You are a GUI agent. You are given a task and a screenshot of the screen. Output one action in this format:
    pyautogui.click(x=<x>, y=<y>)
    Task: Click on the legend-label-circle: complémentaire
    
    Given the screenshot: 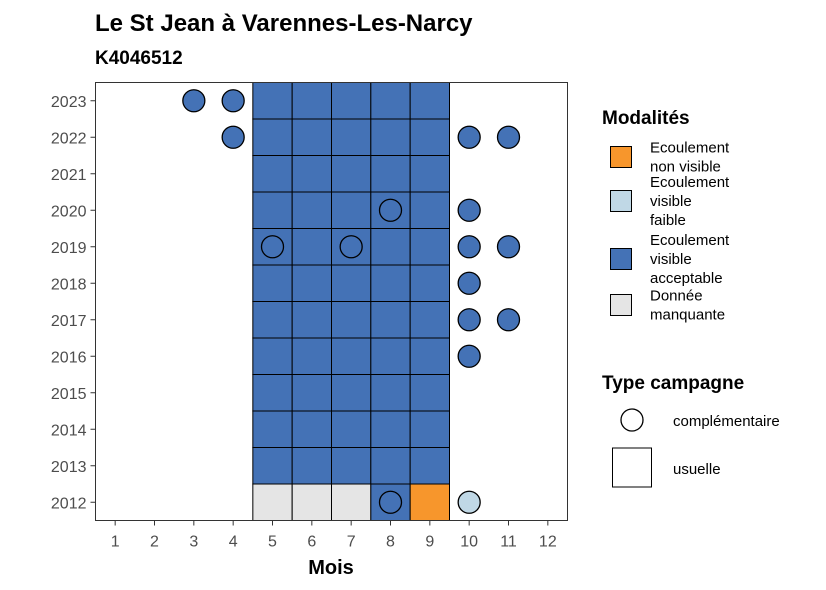 What is the action you would take?
    pyautogui.click(x=726, y=421)
    